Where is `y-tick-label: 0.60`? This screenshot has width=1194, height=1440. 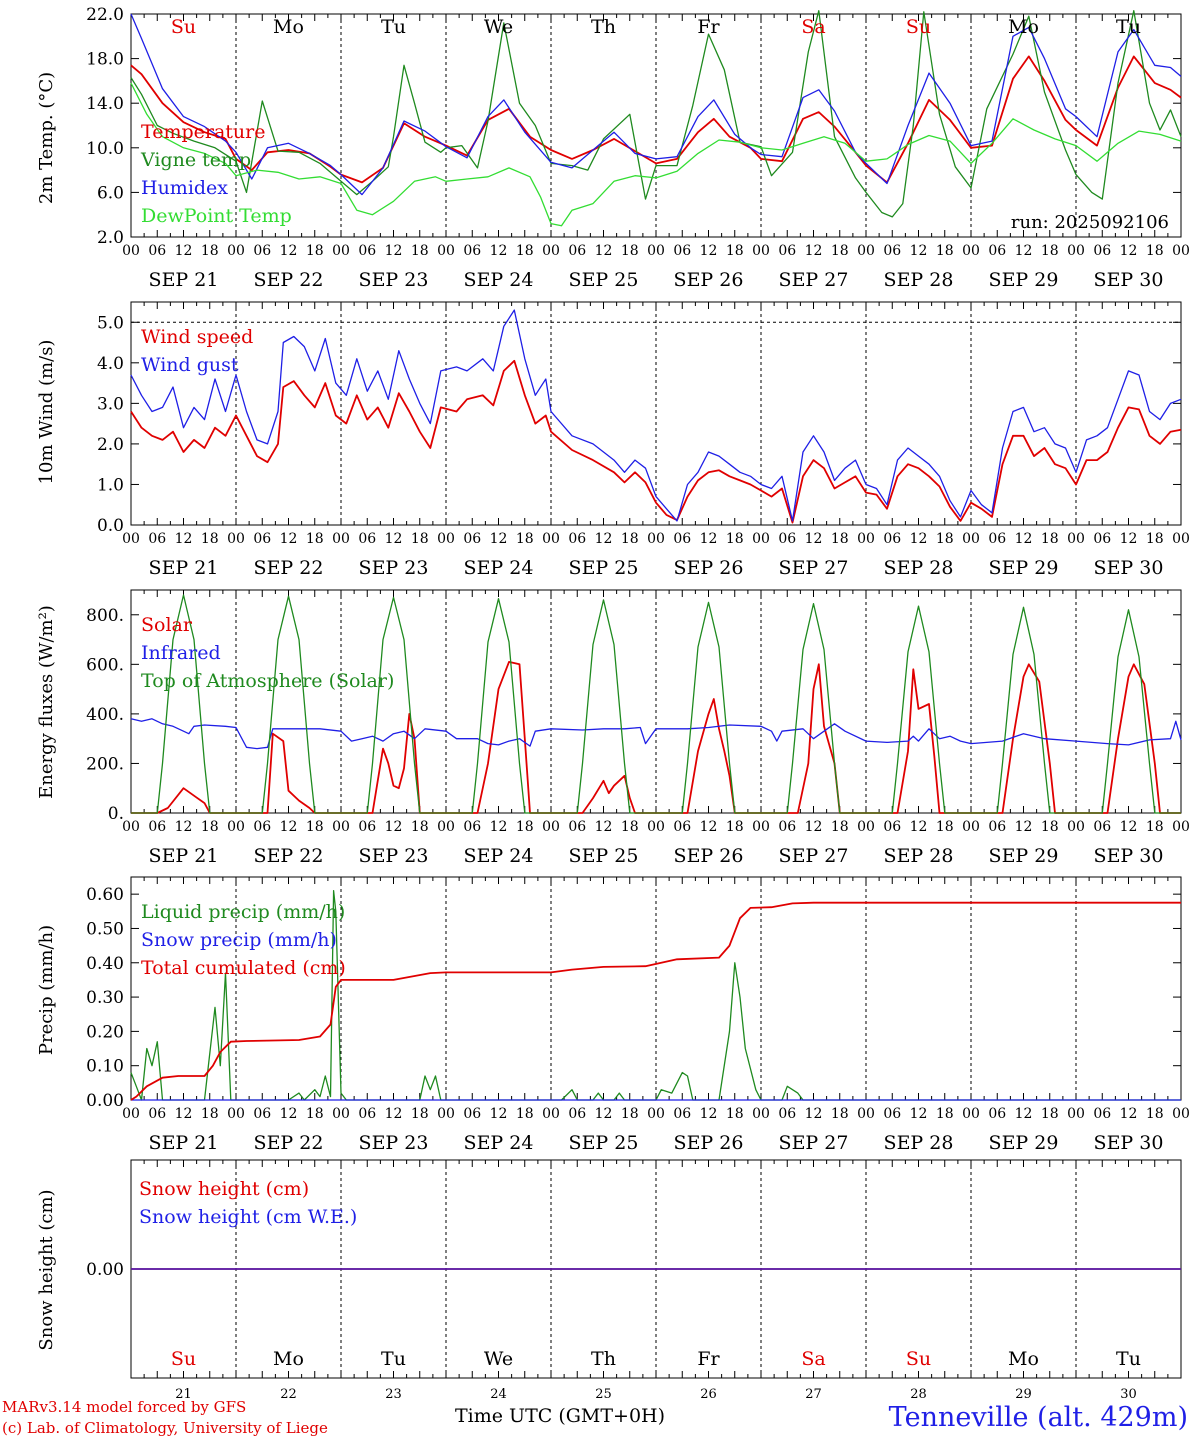 y-tick-label: 0.60 is located at coordinates (105, 895).